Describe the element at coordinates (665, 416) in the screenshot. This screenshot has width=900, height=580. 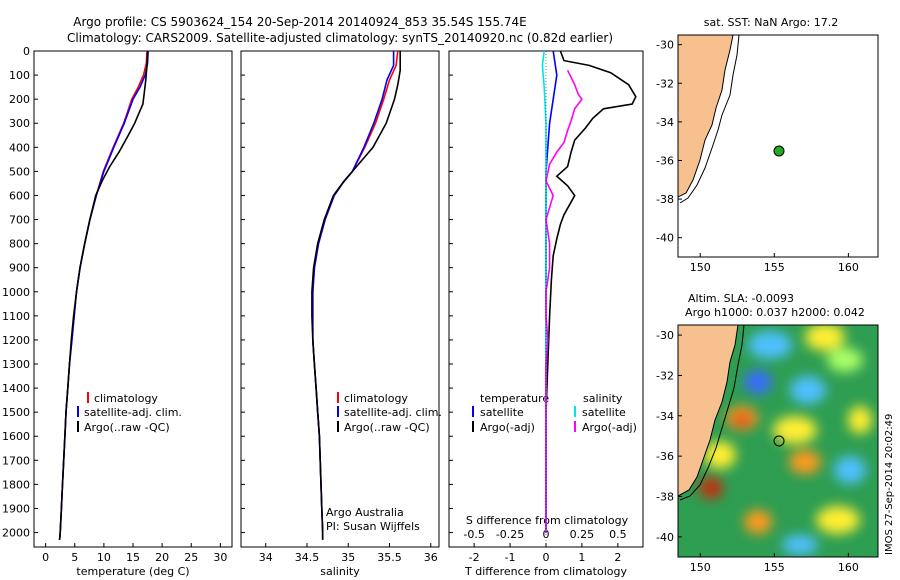
I see `sla-map-ytick-label: -34` at that location.